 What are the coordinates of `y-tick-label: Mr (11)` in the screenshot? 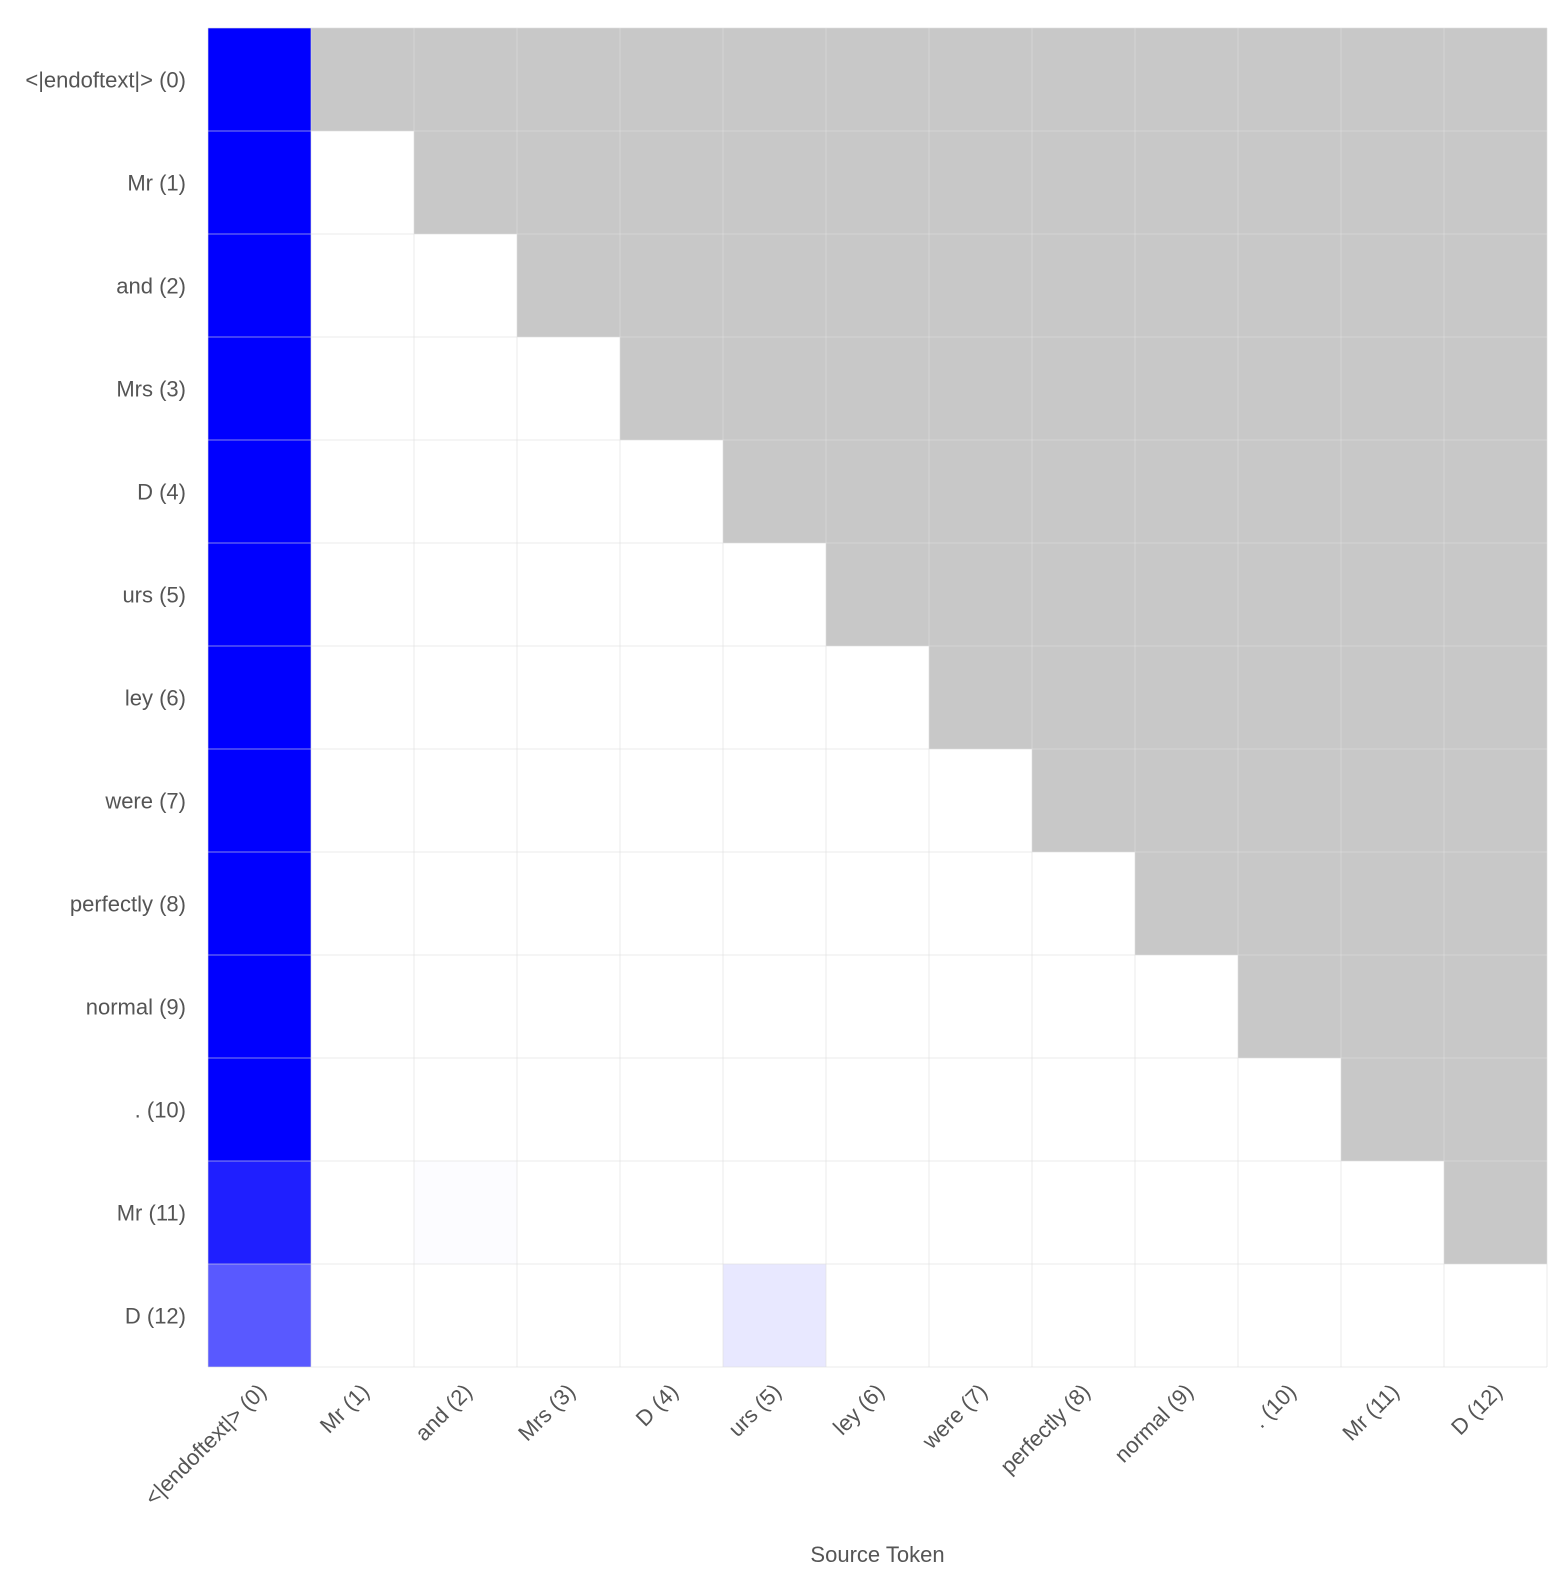 It's located at (151, 1213).